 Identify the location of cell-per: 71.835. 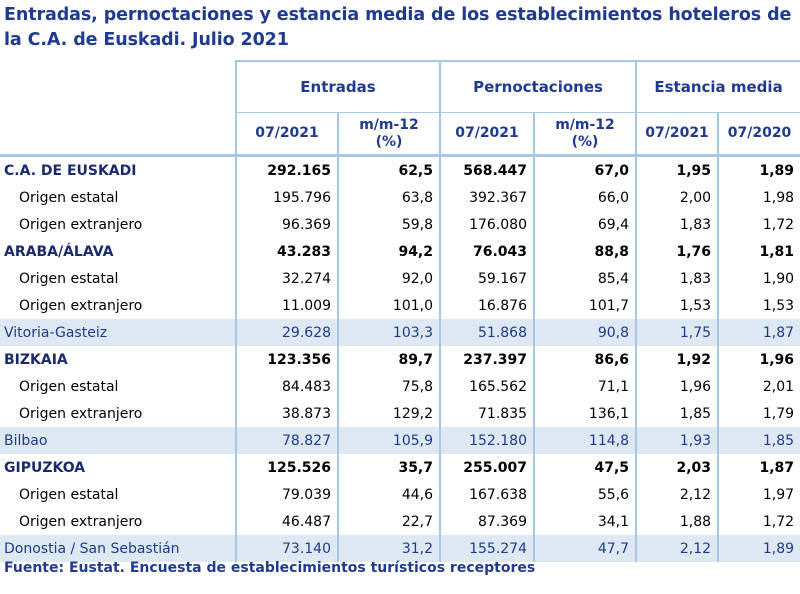
(486, 413).